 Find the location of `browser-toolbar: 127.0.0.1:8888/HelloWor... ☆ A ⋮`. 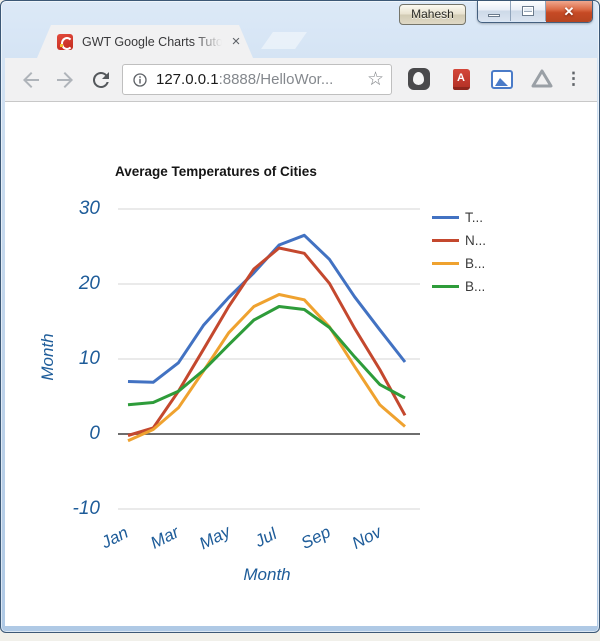

browser-toolbar: 127.0.0.1:8888/HelloWor... ☆ A ⋮ is located at coordinates (301, 80).